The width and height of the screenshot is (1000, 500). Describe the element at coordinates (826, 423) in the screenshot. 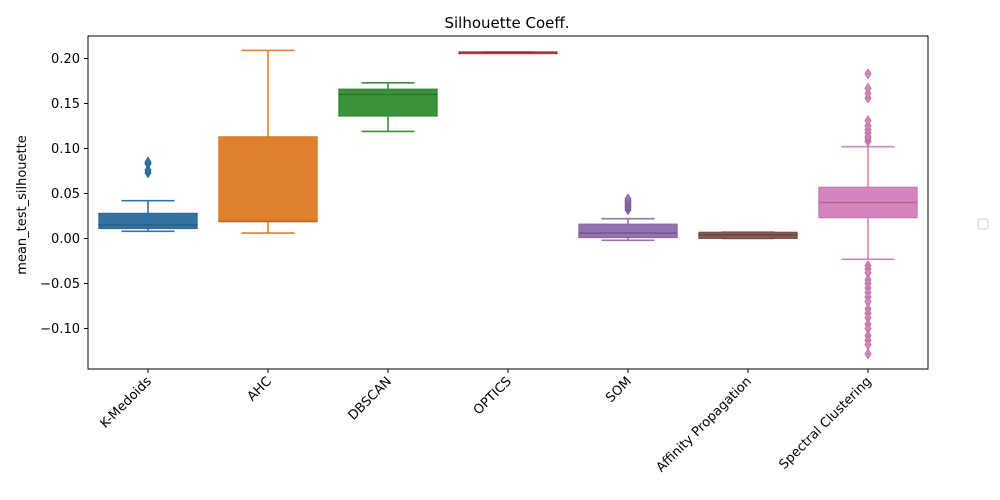

I see `x-tick-label: Spectral Clustering` at that location.